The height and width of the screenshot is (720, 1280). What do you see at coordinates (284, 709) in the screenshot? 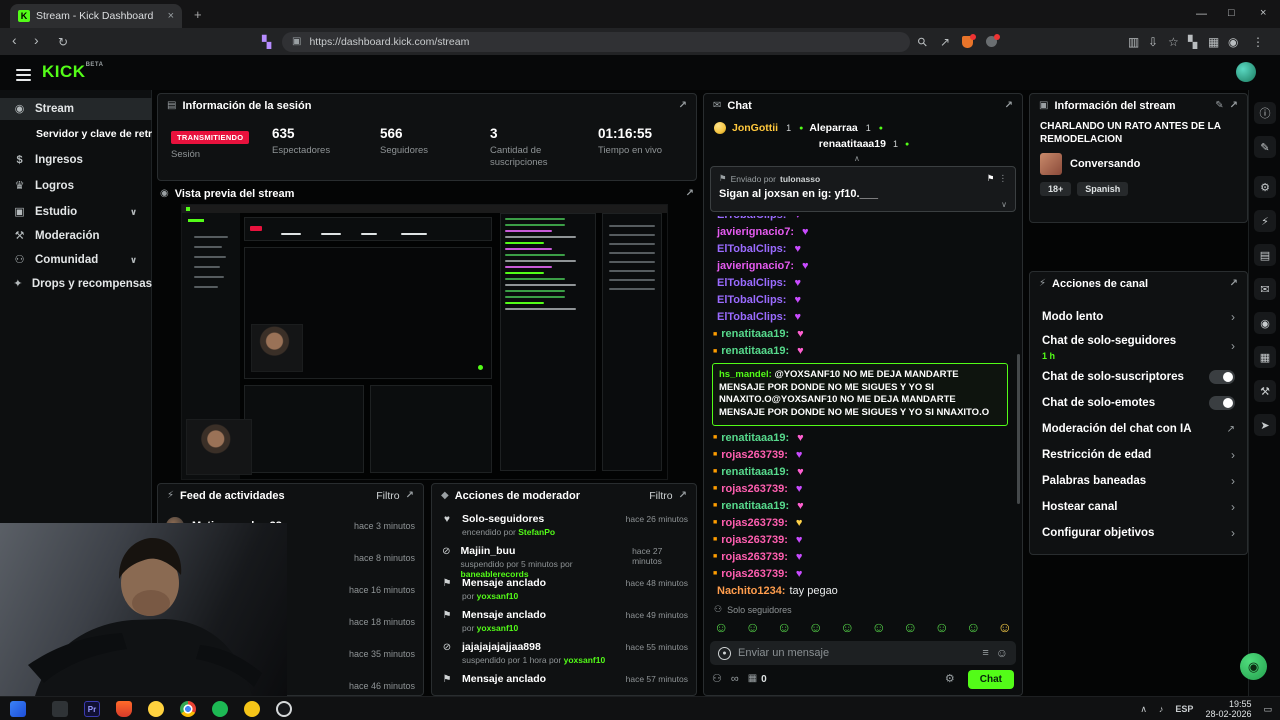
I see `obs-app-icon` at bounding box center [284, 709].